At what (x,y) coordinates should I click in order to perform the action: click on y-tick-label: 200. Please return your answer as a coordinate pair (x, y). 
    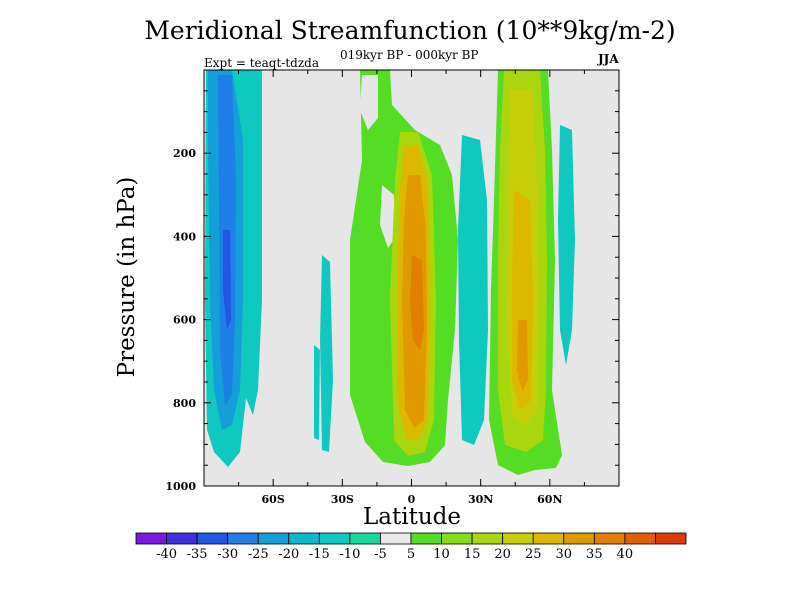
    Looking at the image, I should click on (184, 153).